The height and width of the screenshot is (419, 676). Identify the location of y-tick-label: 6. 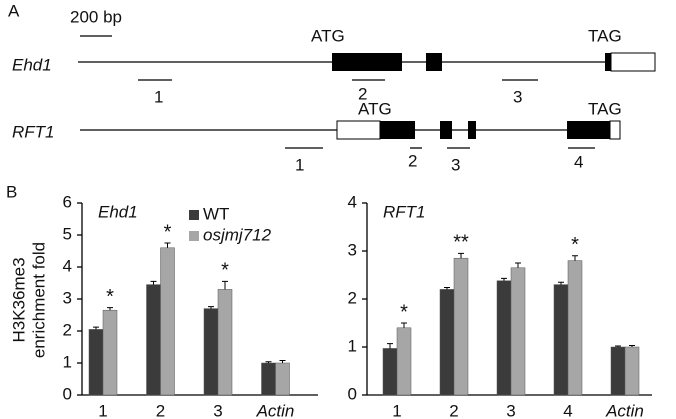
(67, 201).